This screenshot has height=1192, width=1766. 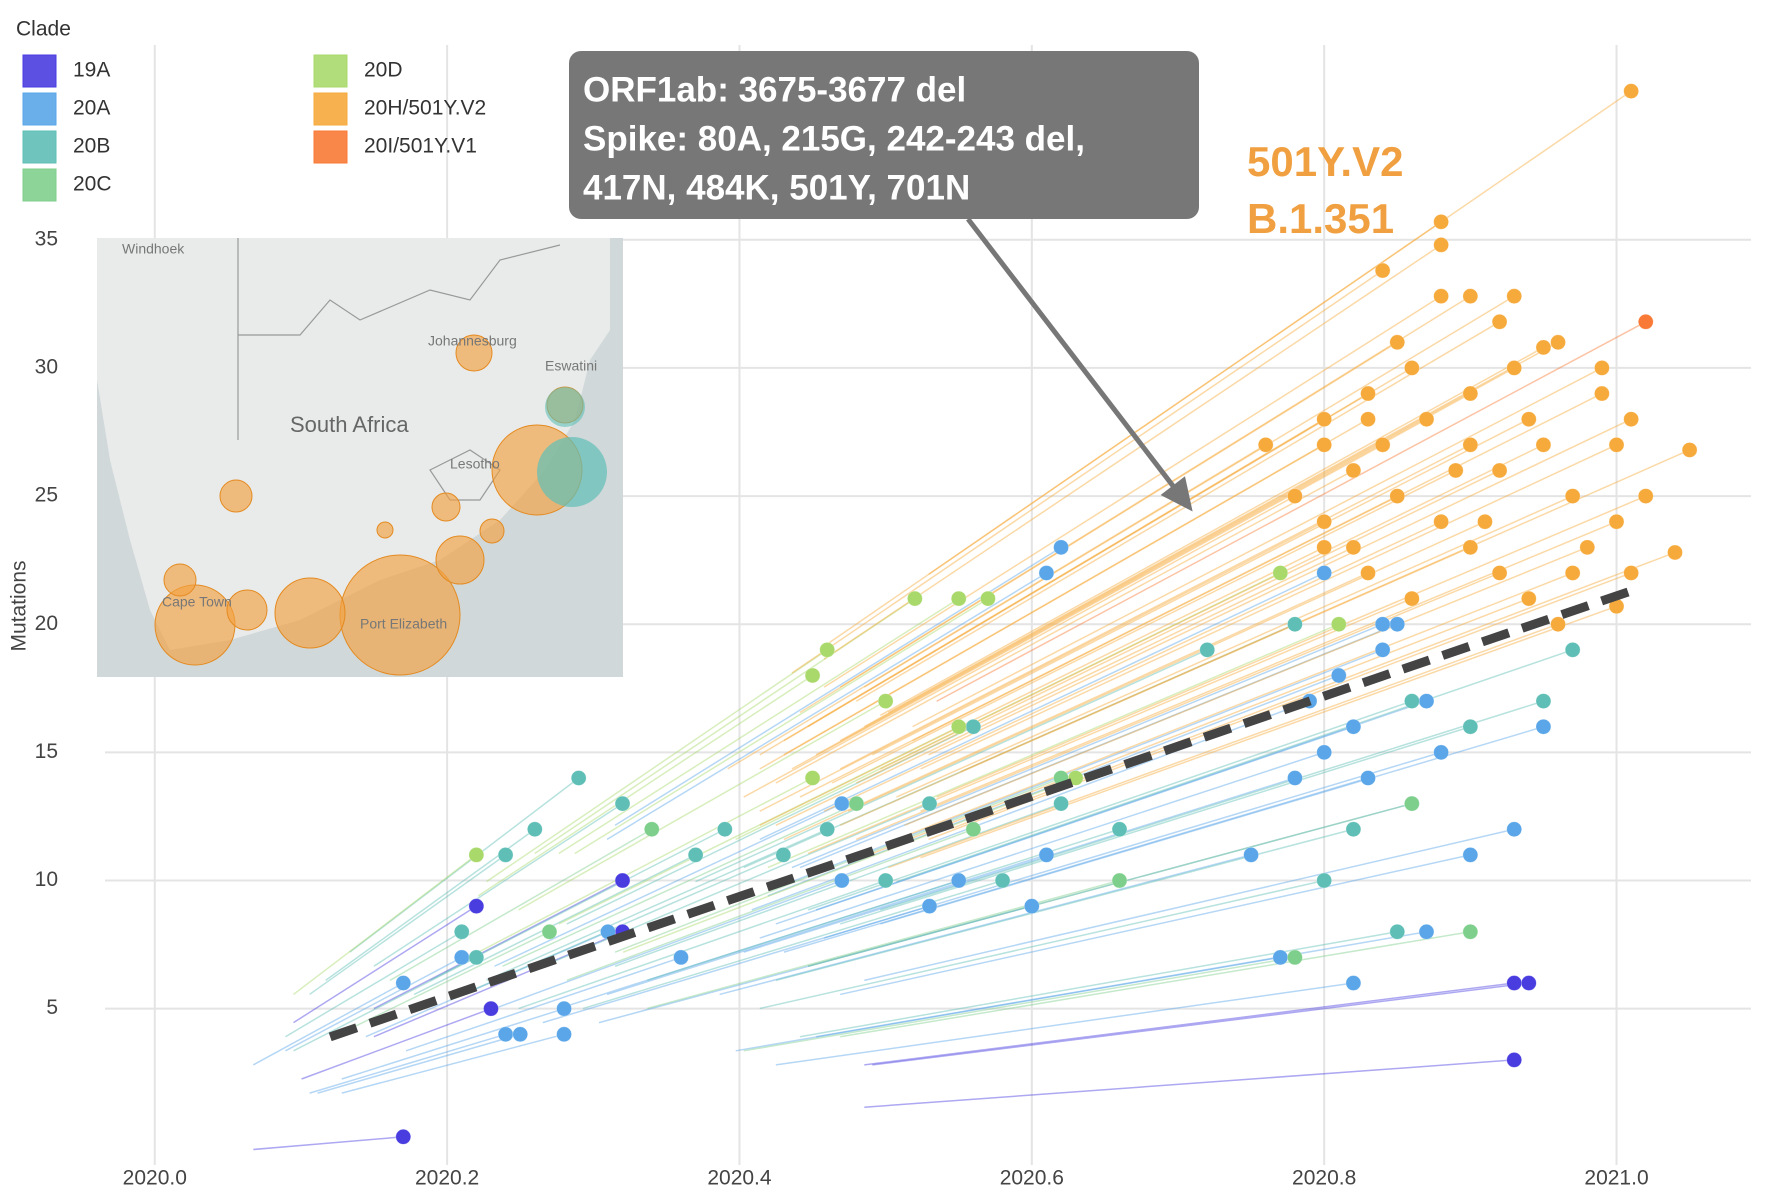 I want to click on map-label: Windhoek, so click(x=153, y=249).